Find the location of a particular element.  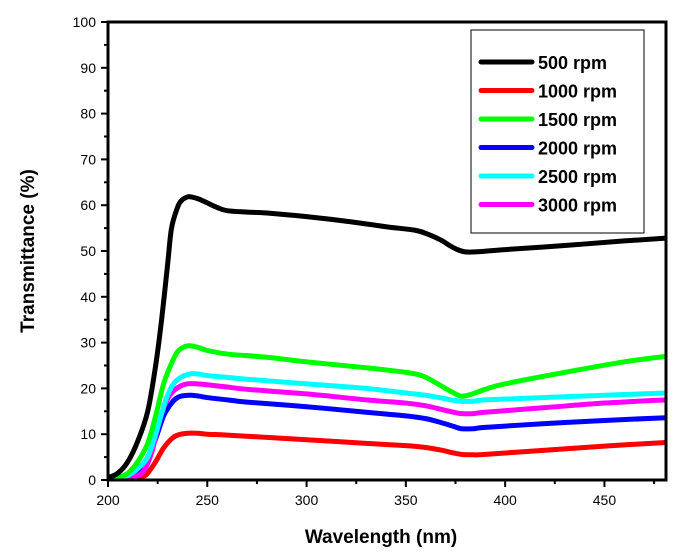

y-tick-label: 30 is located at coordinates (88, 343).